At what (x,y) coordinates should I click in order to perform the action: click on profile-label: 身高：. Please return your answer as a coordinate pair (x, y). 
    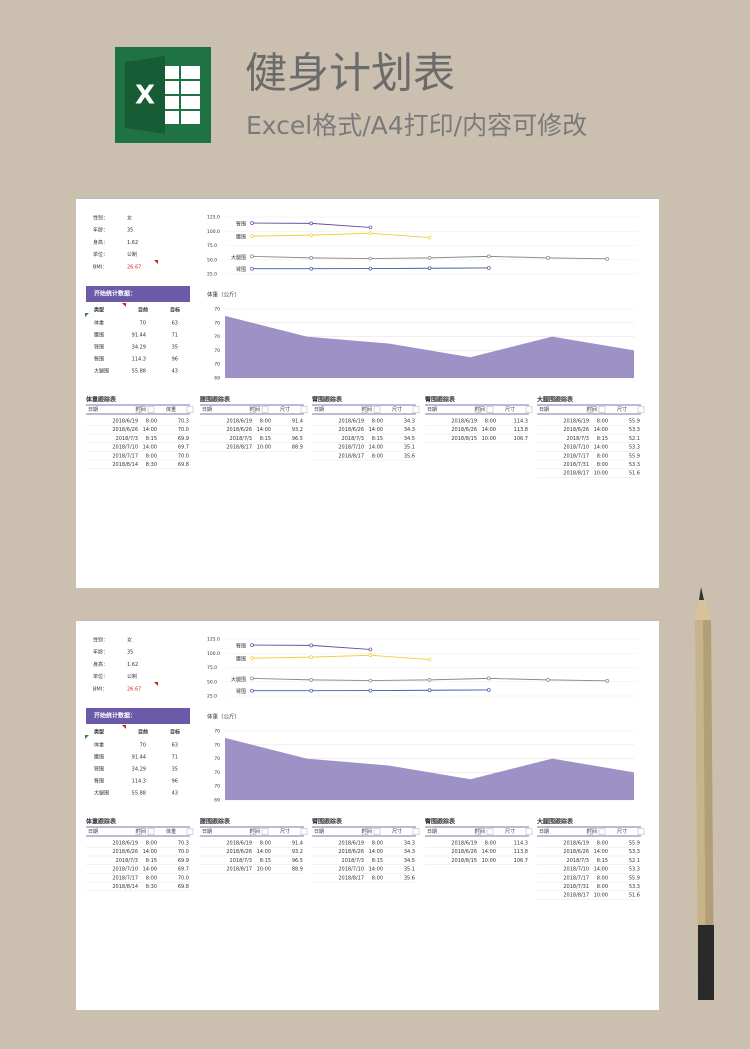
    Looking at the image, I should click on (100, 664).